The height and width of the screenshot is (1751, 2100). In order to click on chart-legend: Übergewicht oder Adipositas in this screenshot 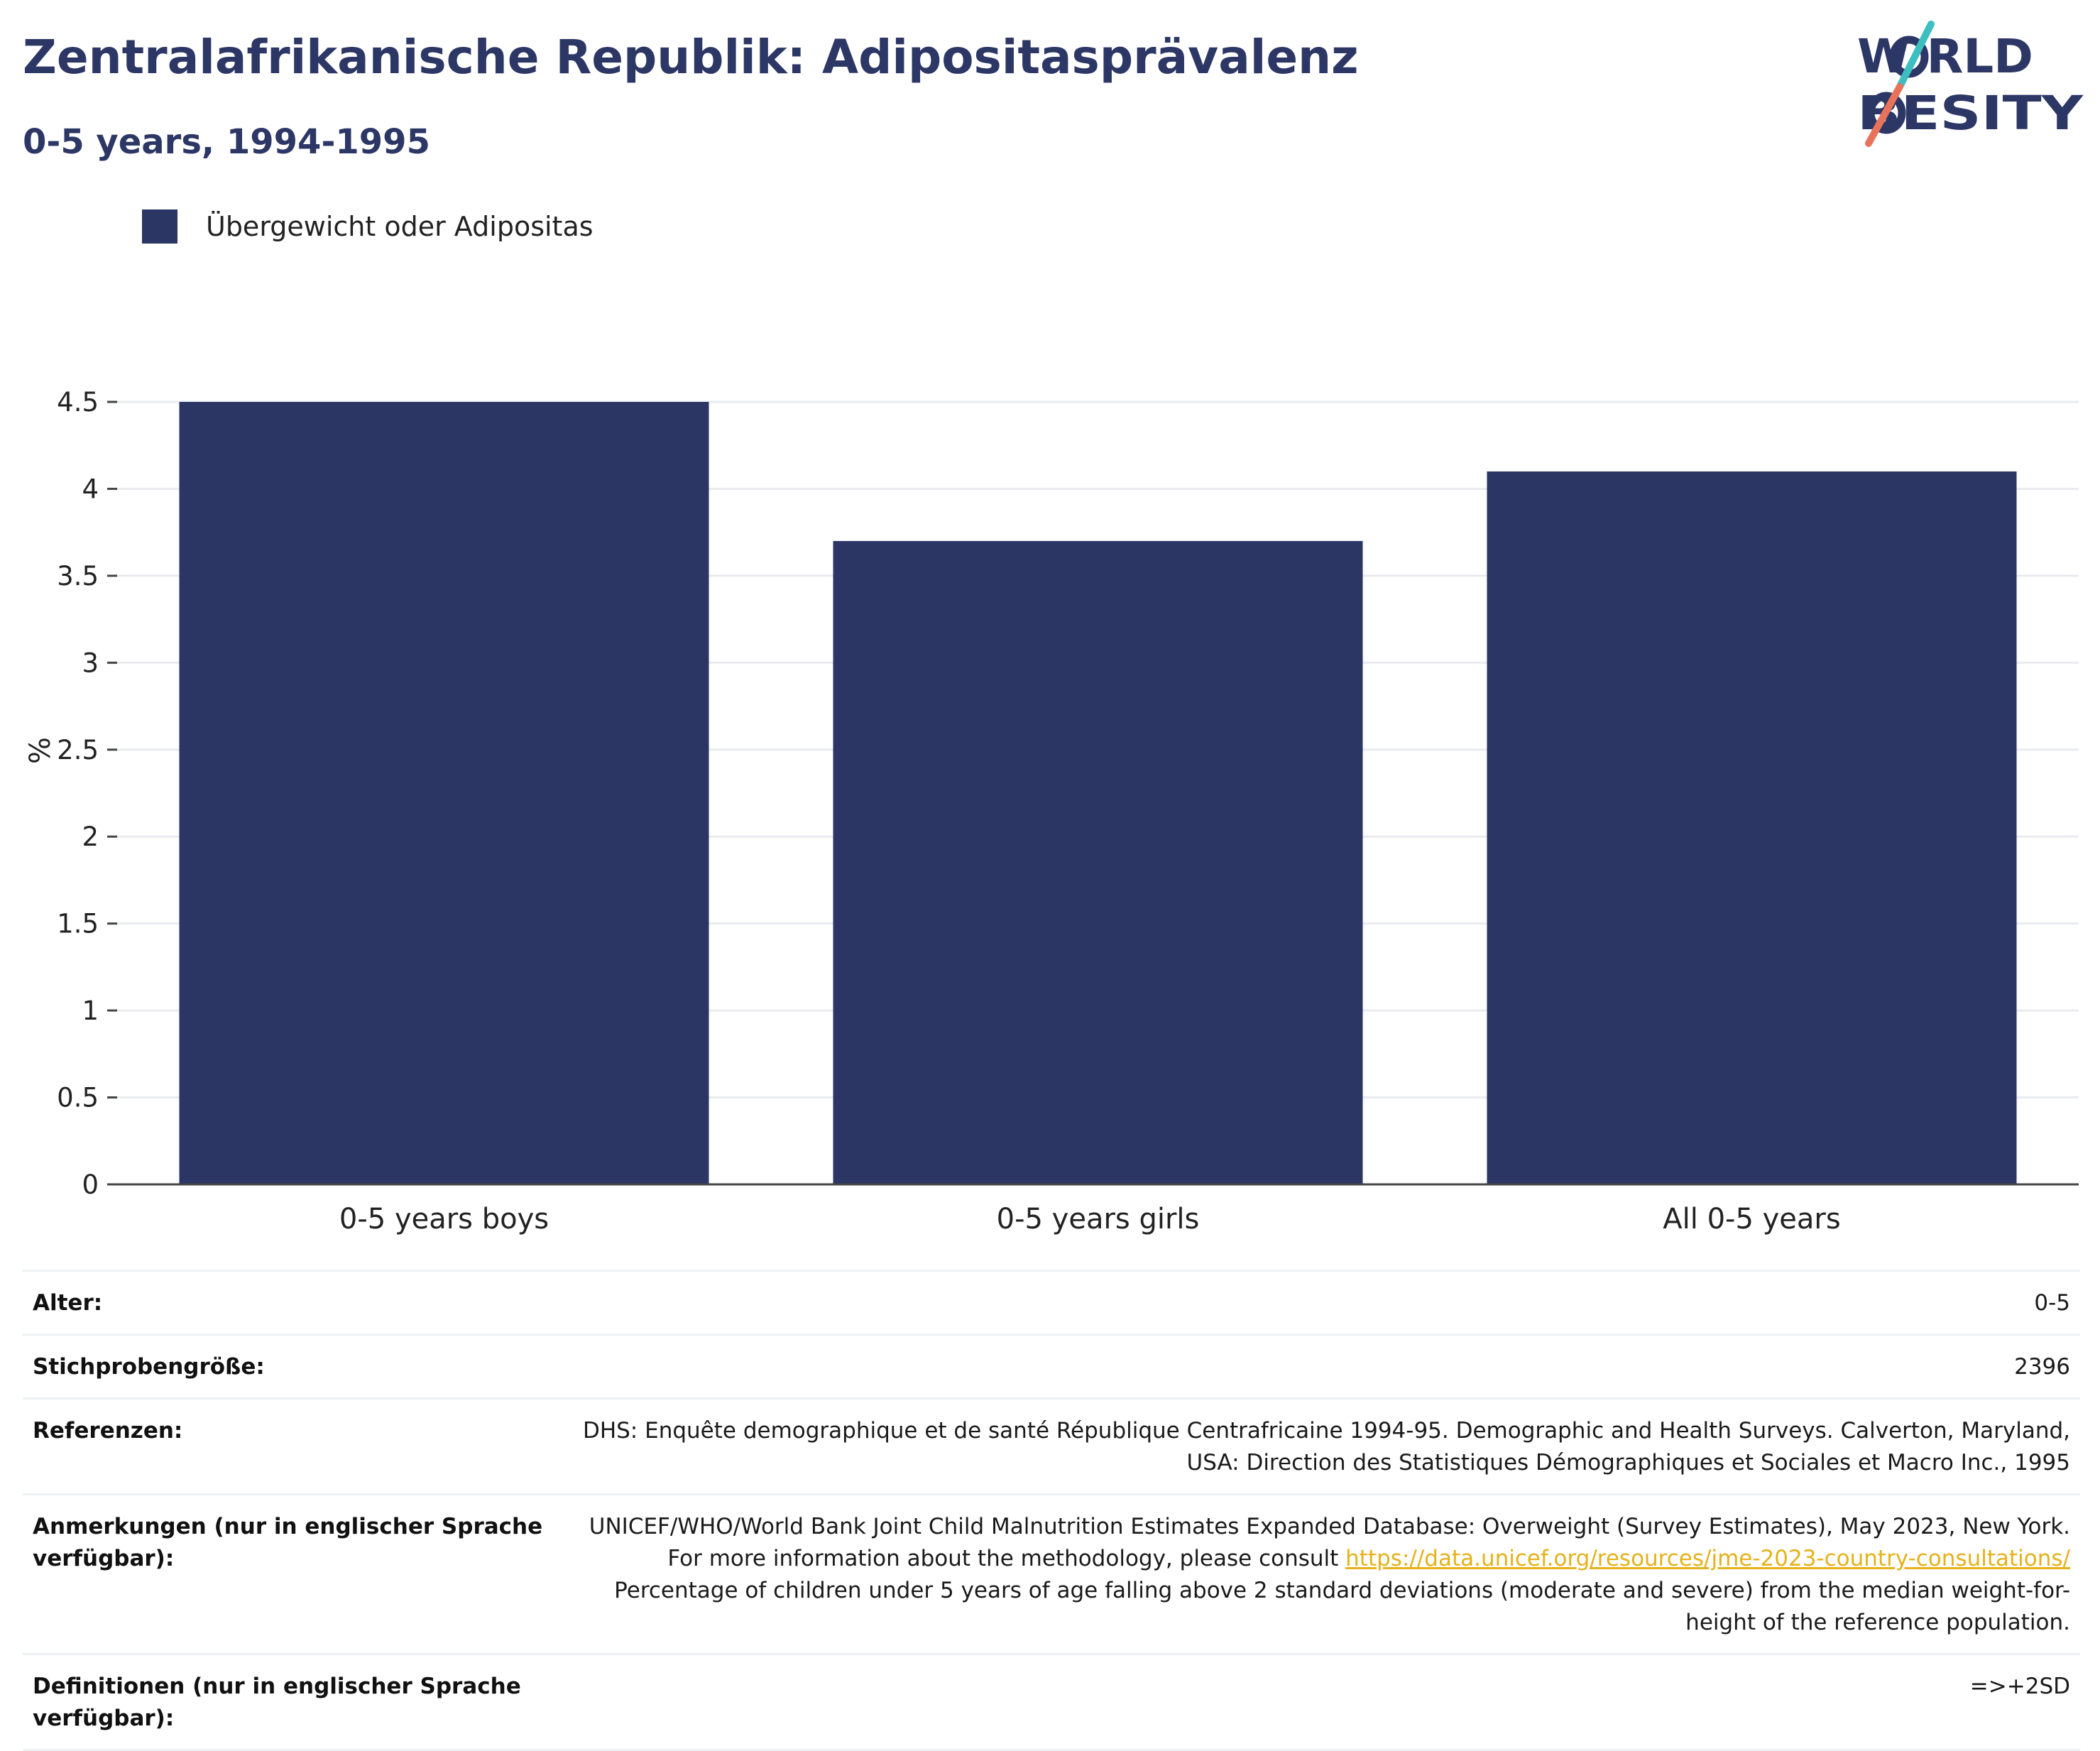, I will do `click(368, 227)`.